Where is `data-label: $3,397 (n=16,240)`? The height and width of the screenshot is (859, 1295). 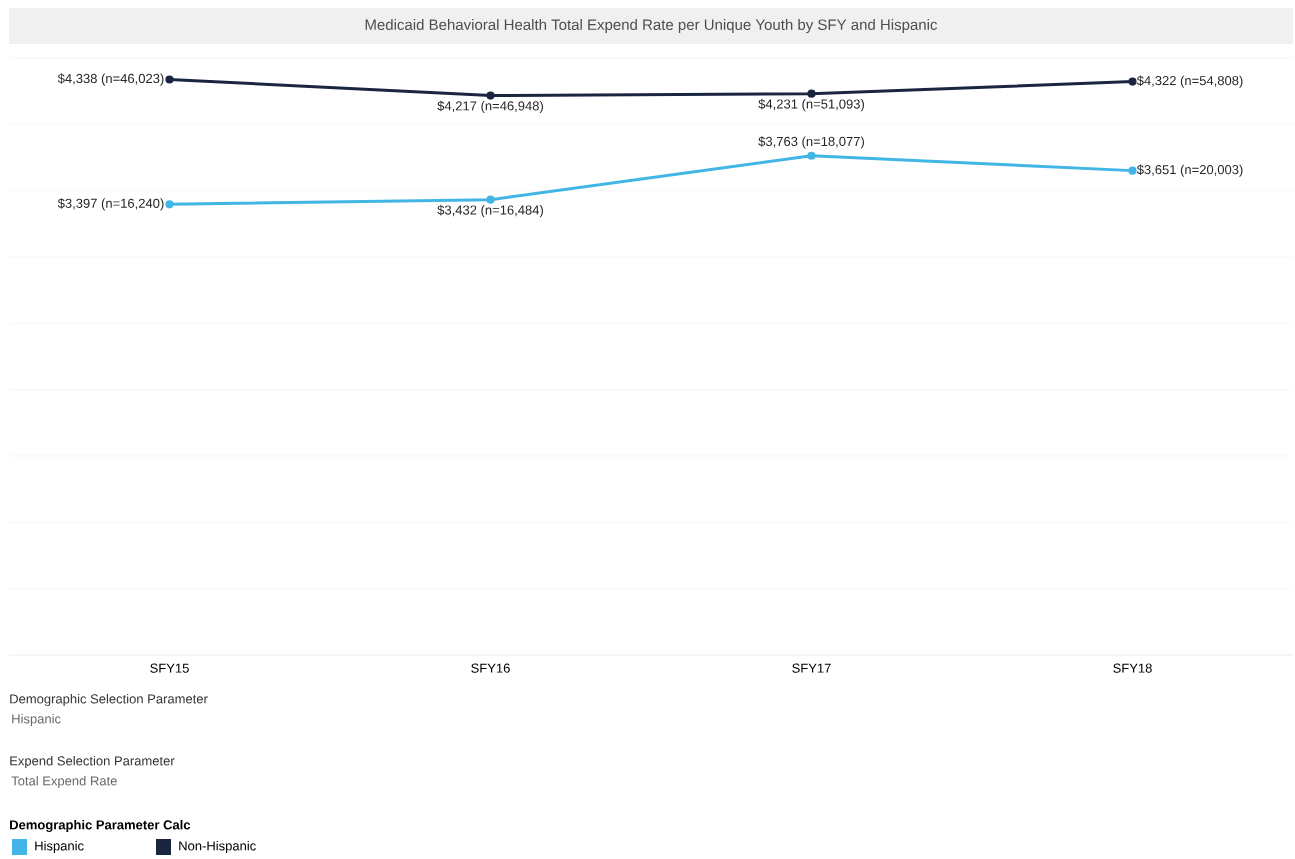
data-label: $3,397 (n=16,240) is located at coordinates (110, 204).